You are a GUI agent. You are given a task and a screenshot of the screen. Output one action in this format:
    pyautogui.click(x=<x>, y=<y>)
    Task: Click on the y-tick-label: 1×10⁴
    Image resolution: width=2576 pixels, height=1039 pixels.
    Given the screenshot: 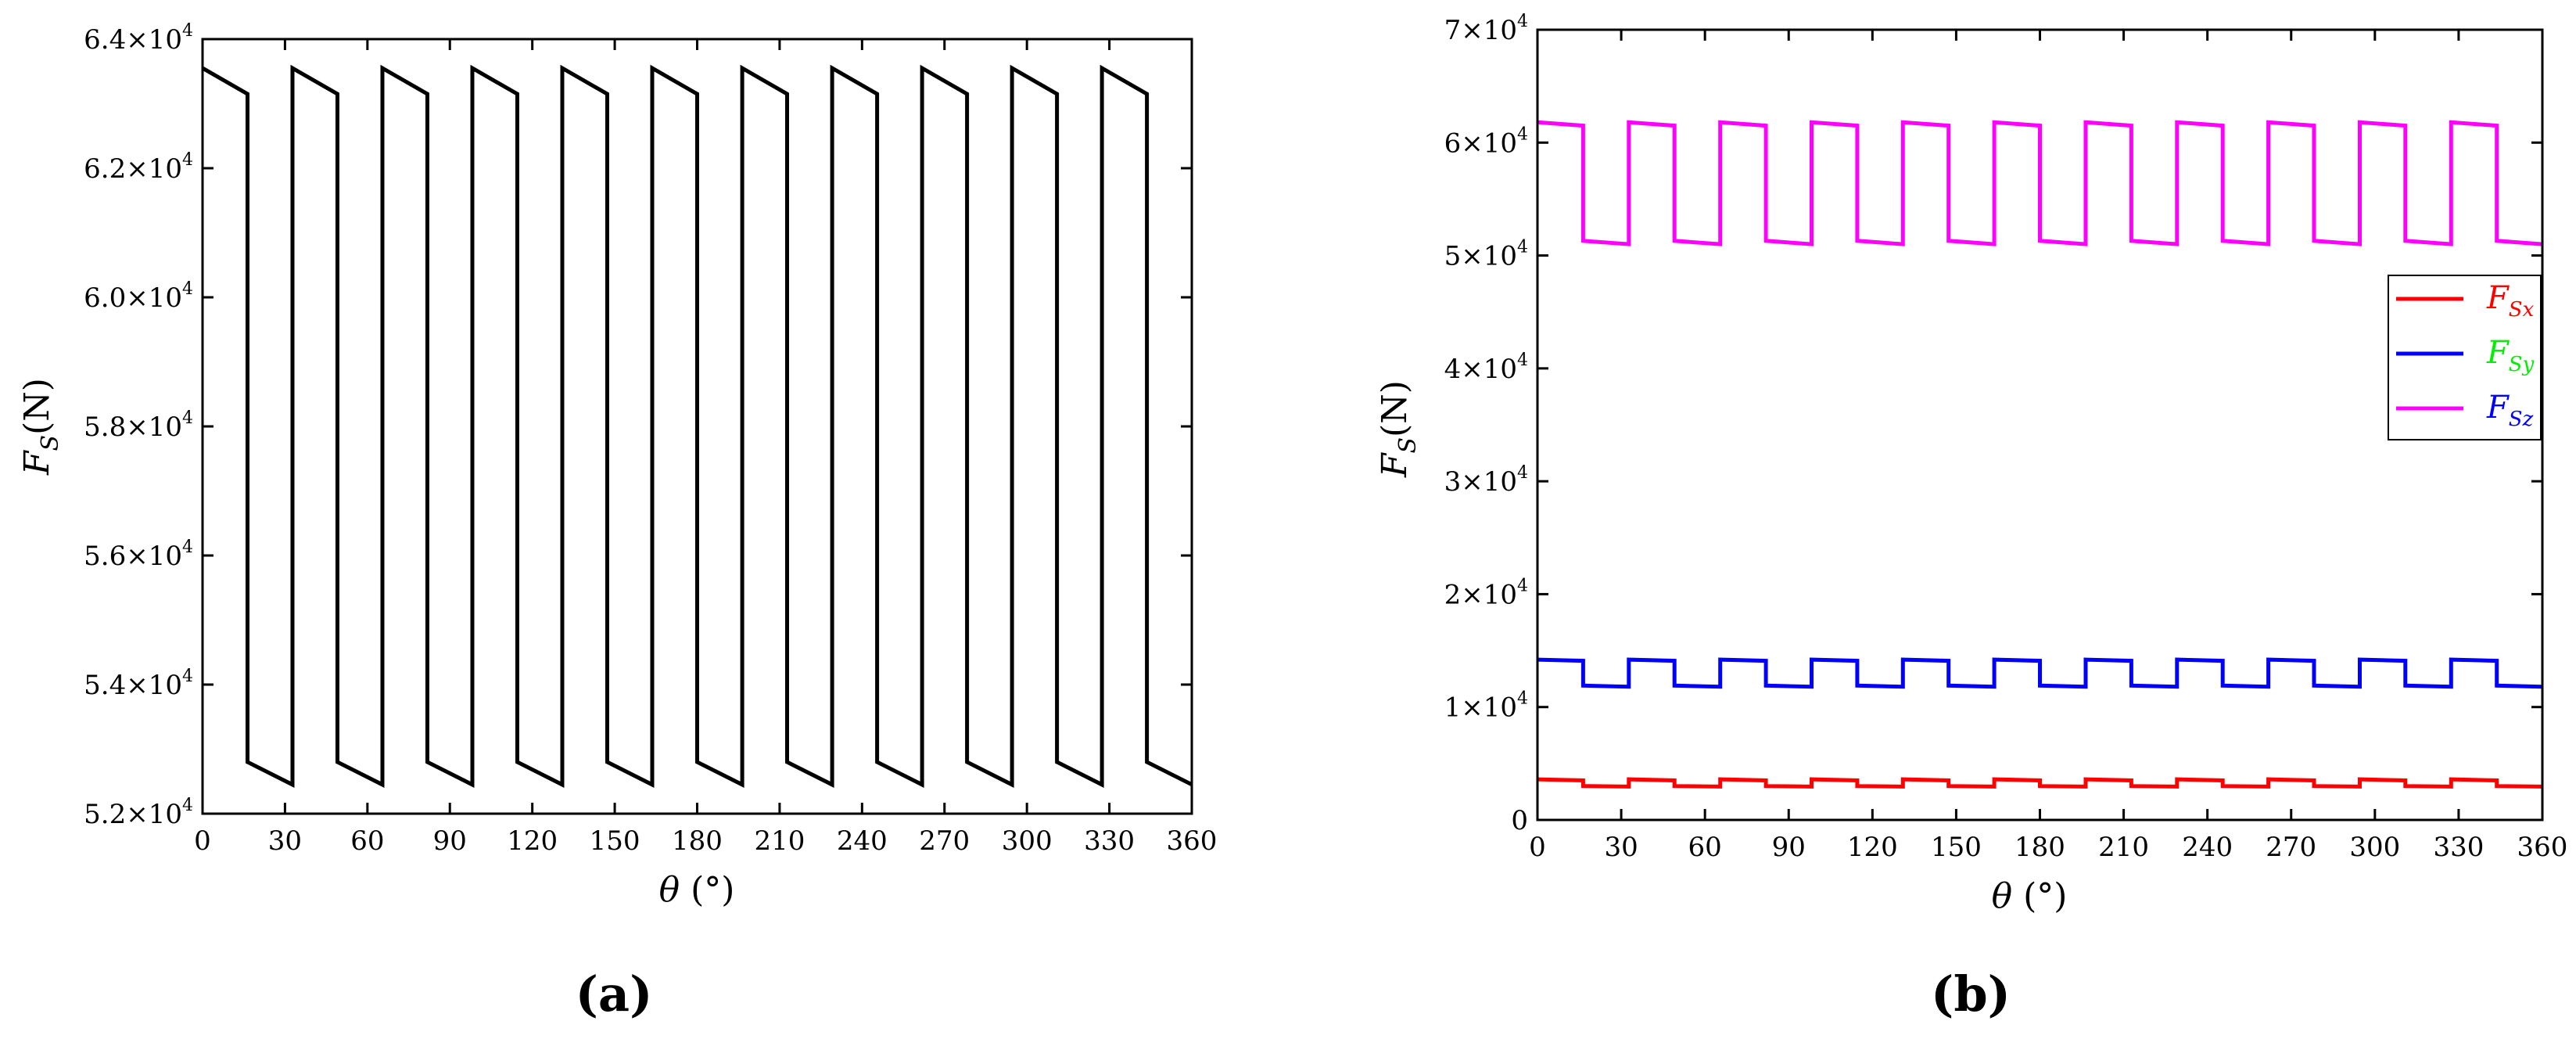 What is the action you would take?
    pyautogui.click(x=1486, y=706)
    